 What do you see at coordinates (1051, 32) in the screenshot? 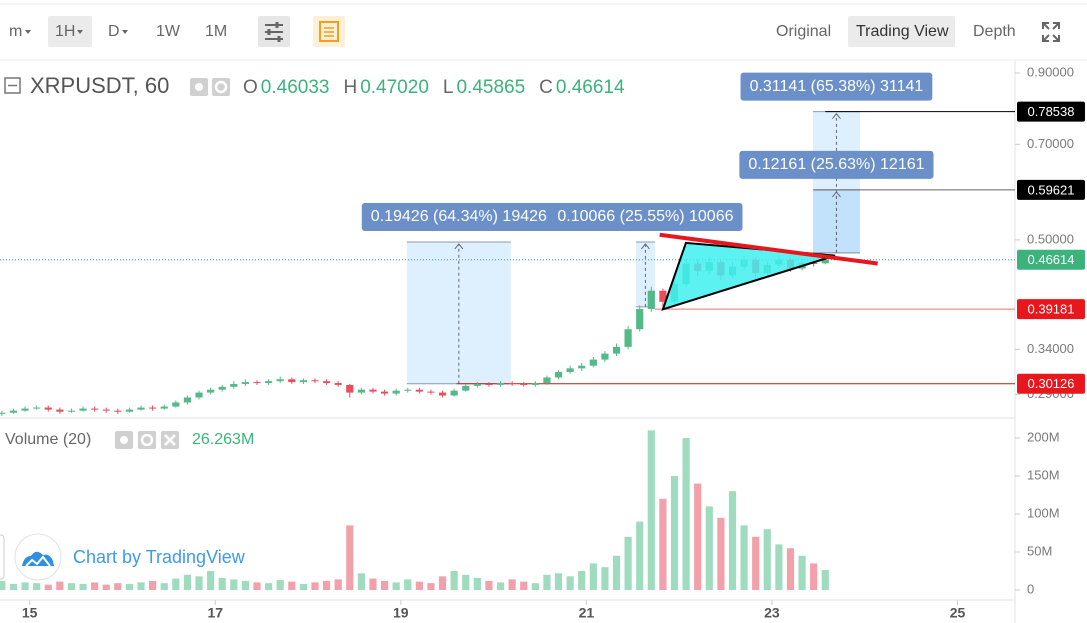
I see `fullscreen-button` at bounding box center [1051, 32].